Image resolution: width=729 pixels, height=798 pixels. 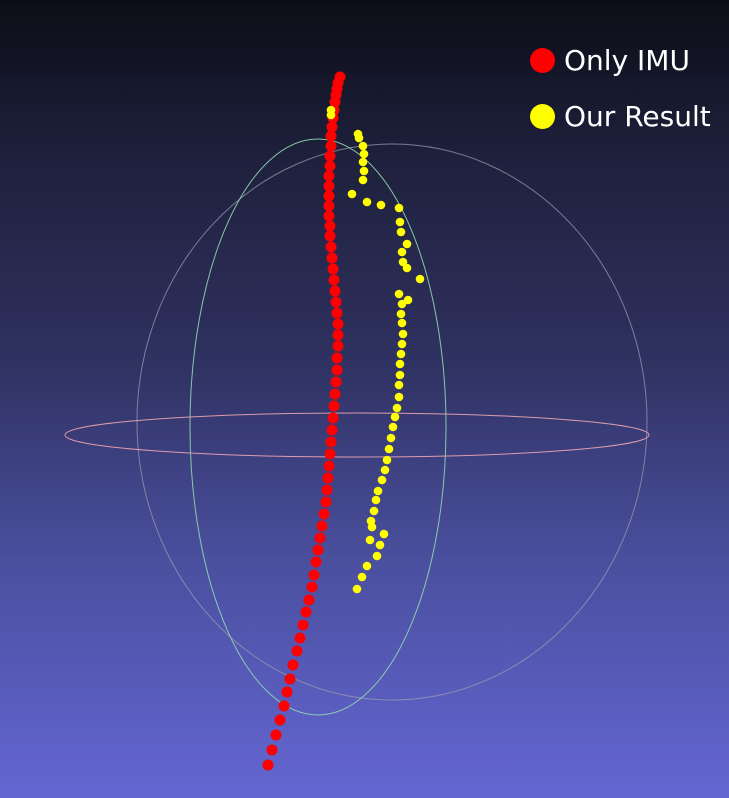 What do you see at coordinates (542, 116) in the screenshot?
I see `legend-swatch-our-result` at bounding box center [542, 116].